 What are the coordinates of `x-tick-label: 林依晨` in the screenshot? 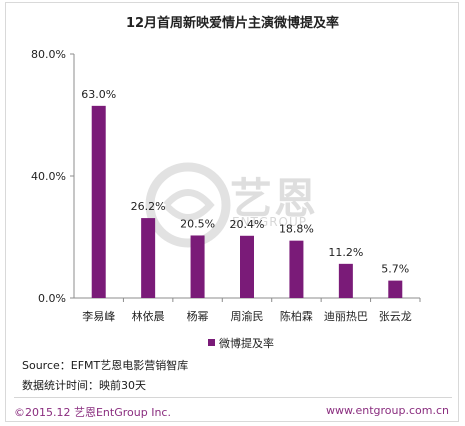 It's located at (148, 316).